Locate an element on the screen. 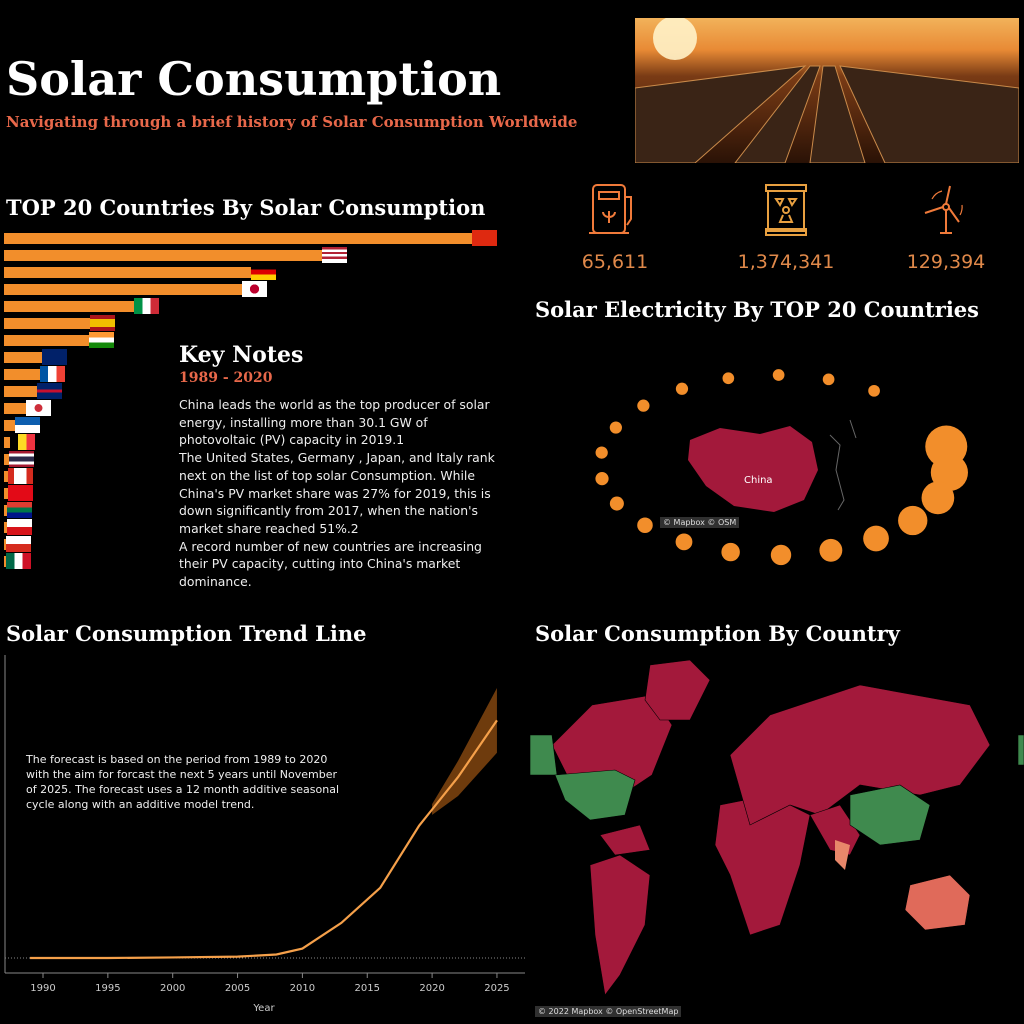 The image size is (1024, 1024). bar-row-australia is located at coordinates (254, 357).